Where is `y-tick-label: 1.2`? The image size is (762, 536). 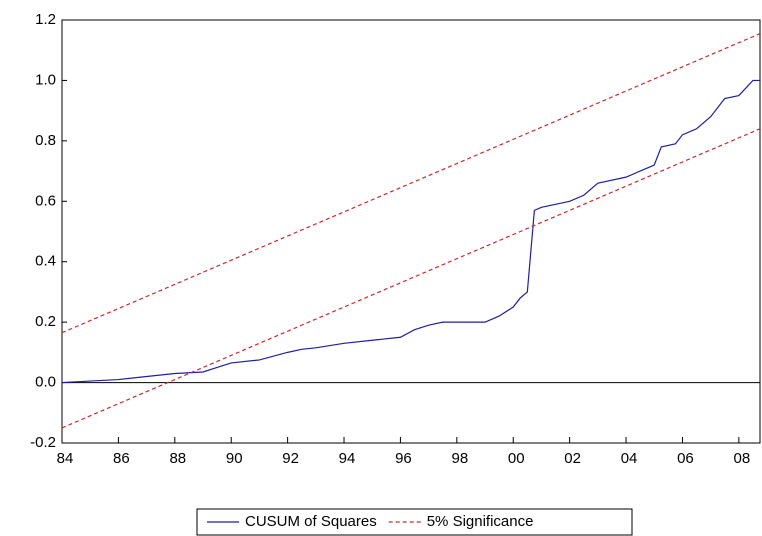 y-tick-label: 1.2 is located at coordinates (45, 19).